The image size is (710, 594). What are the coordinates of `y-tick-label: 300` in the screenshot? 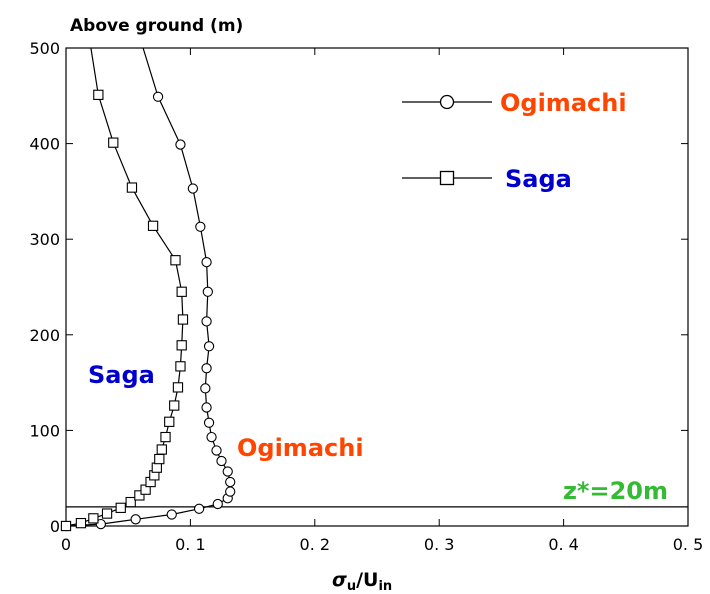 It's located at (44, 239).